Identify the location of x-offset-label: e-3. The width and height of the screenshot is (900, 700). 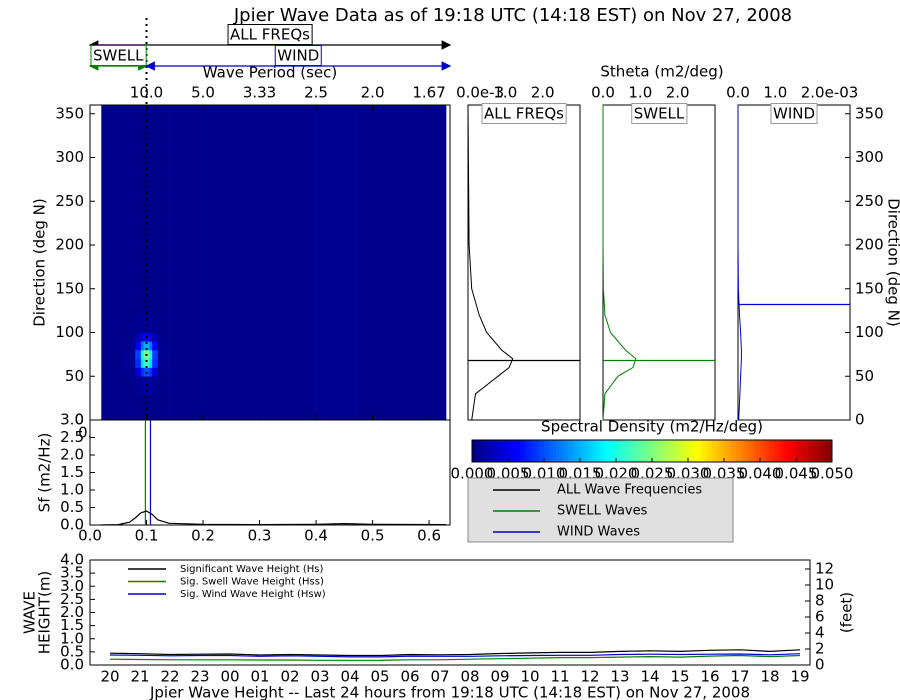
(492, 93).